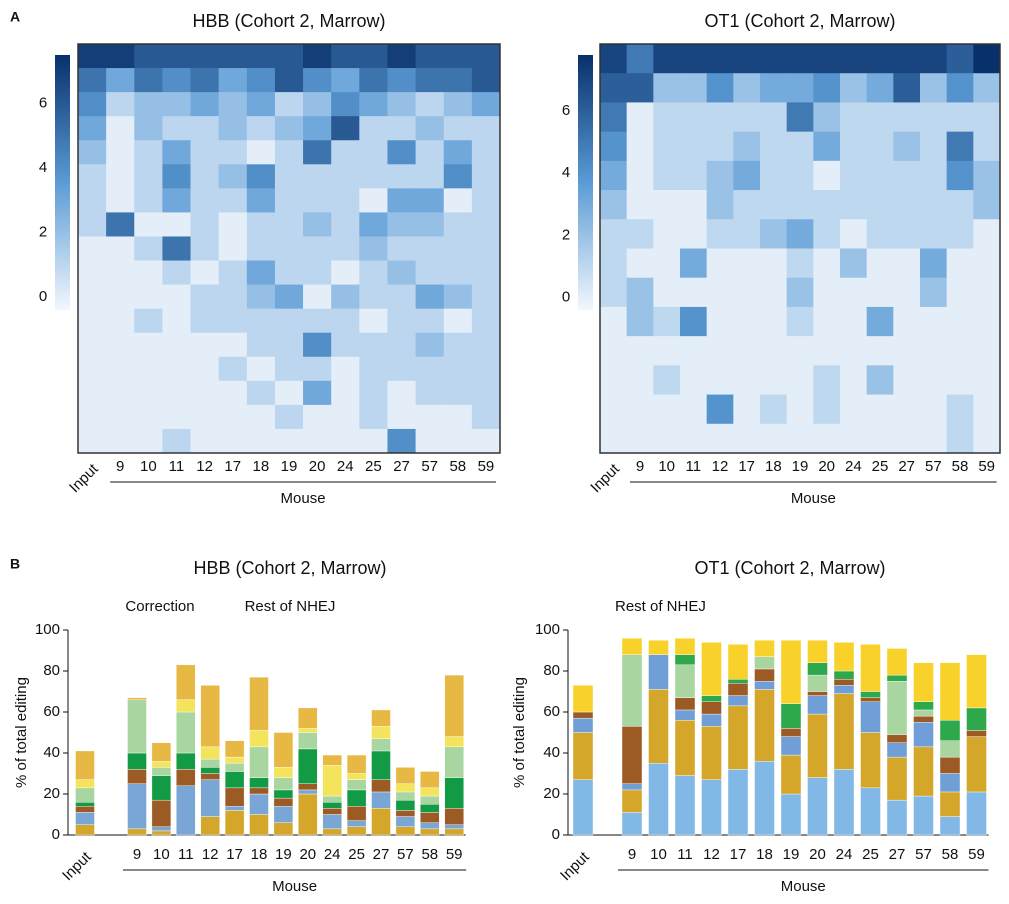  What do you see at coordinates (43, 167) in the screenshot?
I see `colorbar-tick-label: 4` at bounding box center [43, 167].